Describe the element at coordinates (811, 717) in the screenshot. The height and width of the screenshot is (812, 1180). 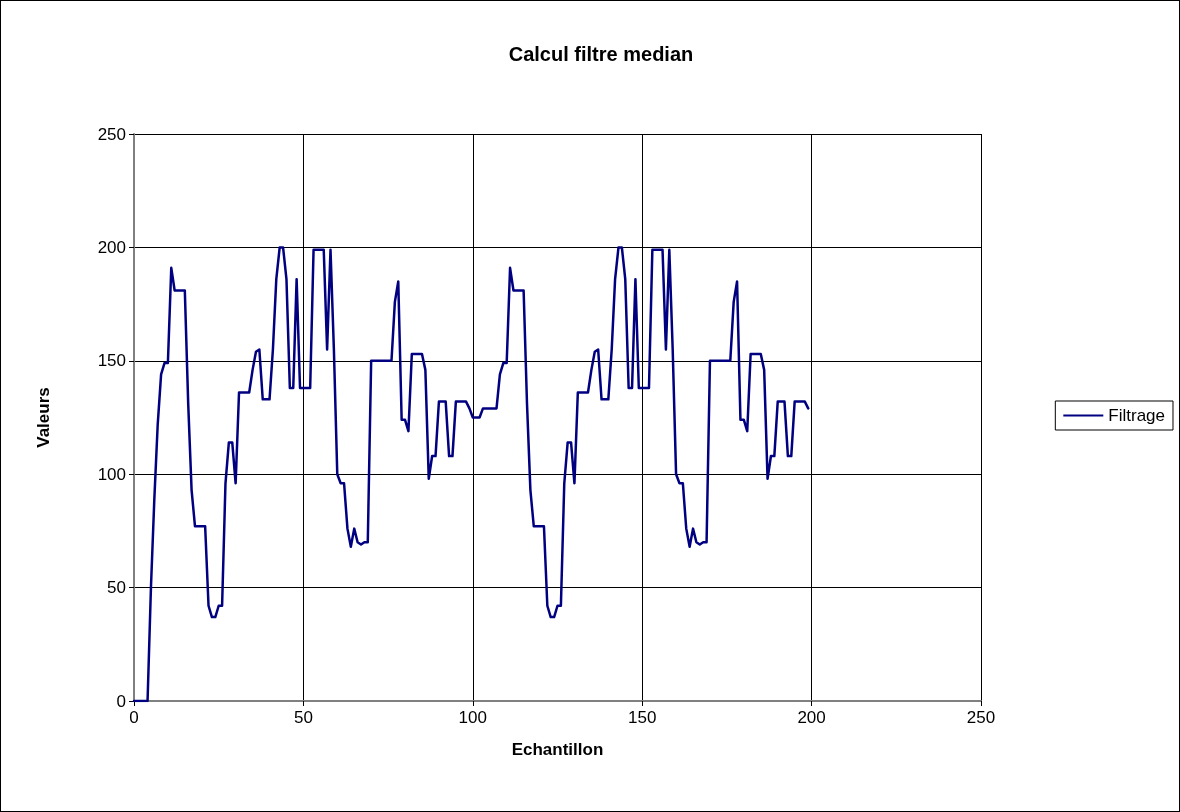
I see `x-tick-label: 200` at that location.